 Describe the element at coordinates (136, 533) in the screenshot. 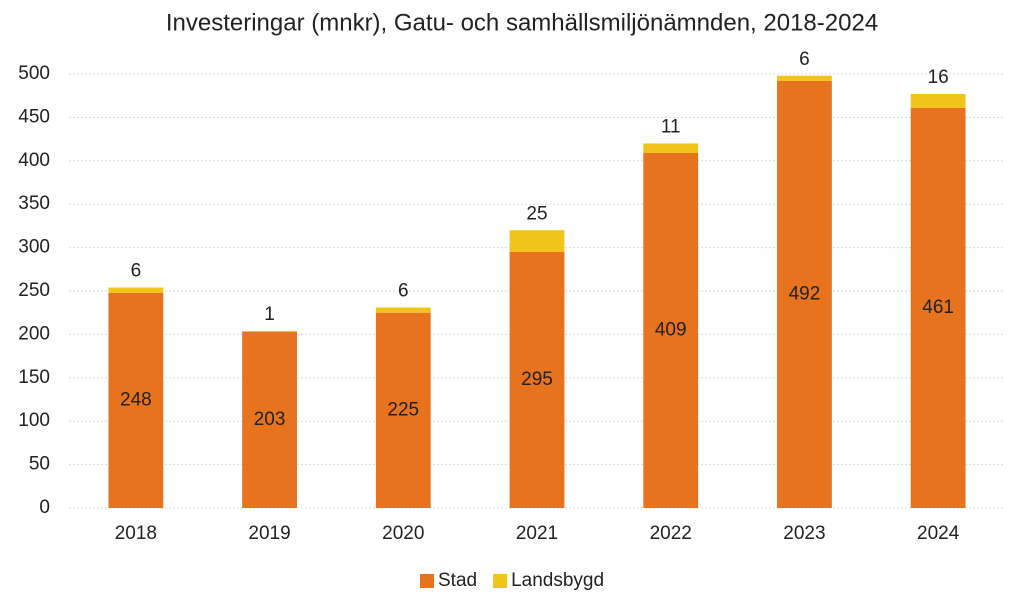

I see `x-tick-label: 2018` at that location.